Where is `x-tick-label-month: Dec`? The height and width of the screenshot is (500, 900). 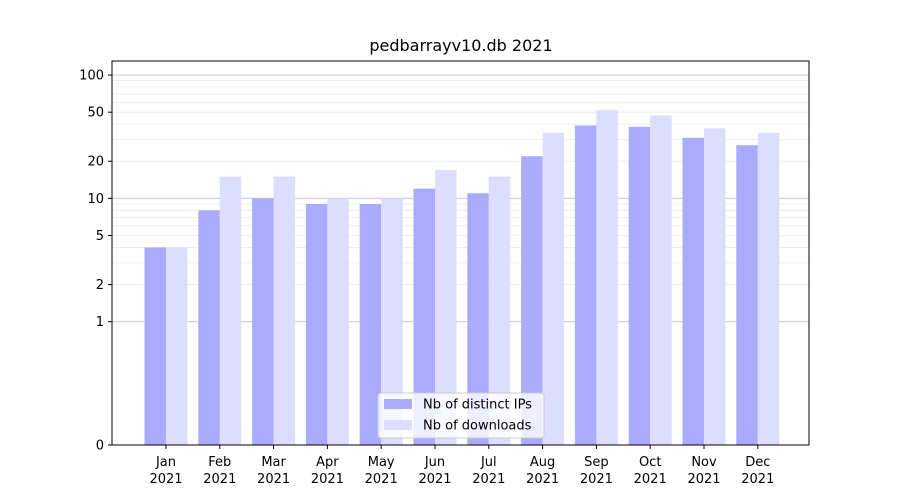 x-tick-label-month: Dec is located at coordinates (757, 462).